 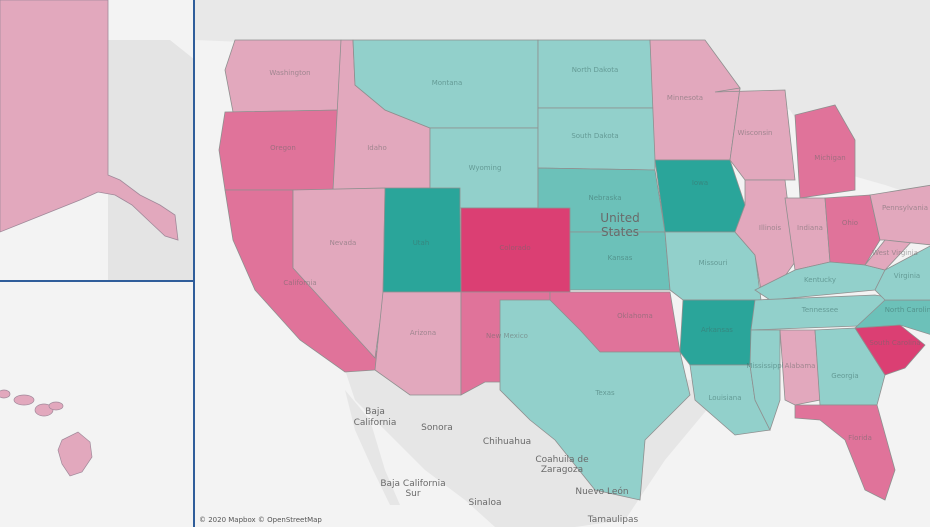 What do you see at coordinates (860, 438) in the screenshot?
I see `state-label-florida: Florida` at bounding box center [860, 438].